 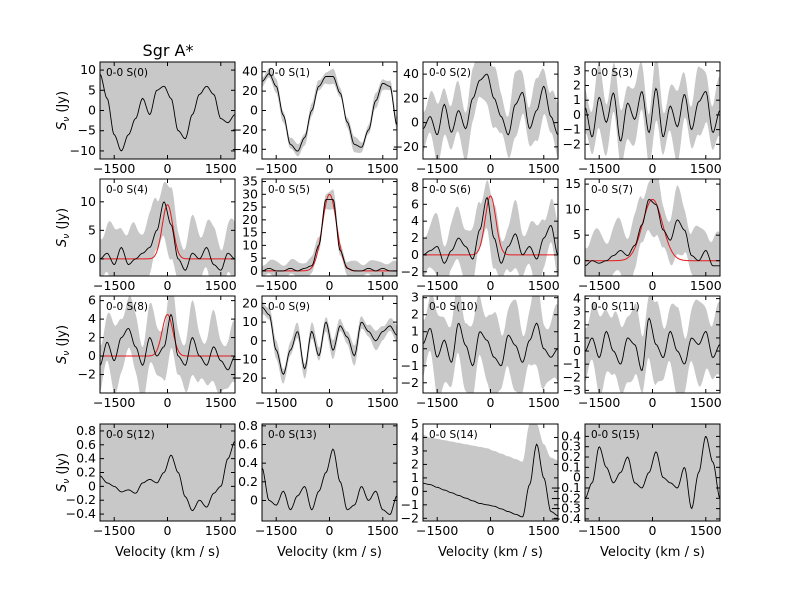 I want to click on panel-13: 0-0 S(13) 0 0.2 0.4 0.6 0.8 −1500 0 1500, so click(x=318, y=478).